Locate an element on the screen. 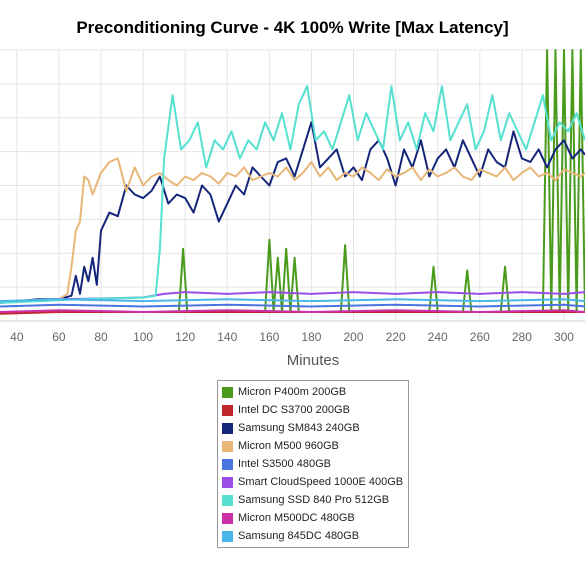 The image size is (585, 566). x-tick-label: 100 is located at coordinates (143, 337).